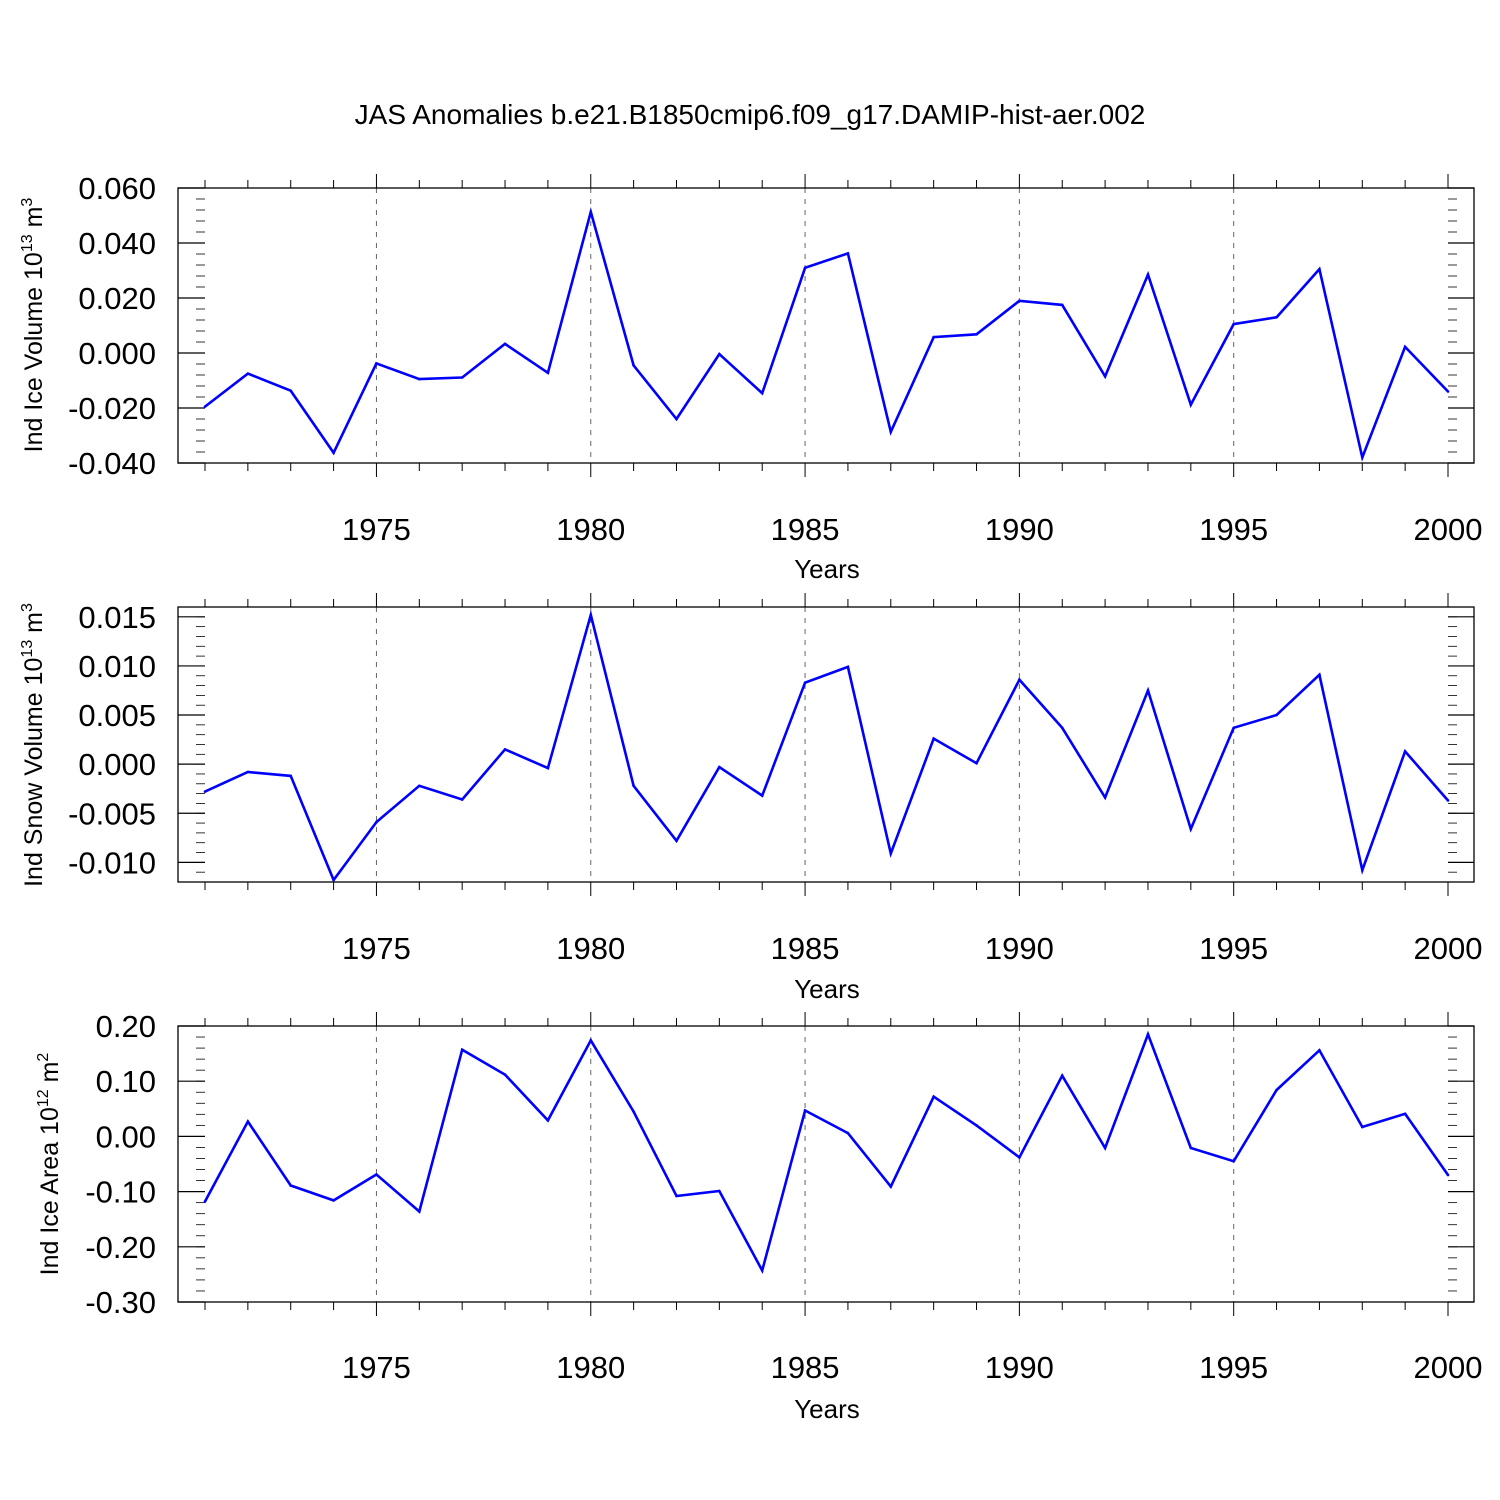 The image size is (1500, 1500). Describe the element at coordinates (112, 813) in the screenshot. I see `y-tick-label: -0.005` at that location.